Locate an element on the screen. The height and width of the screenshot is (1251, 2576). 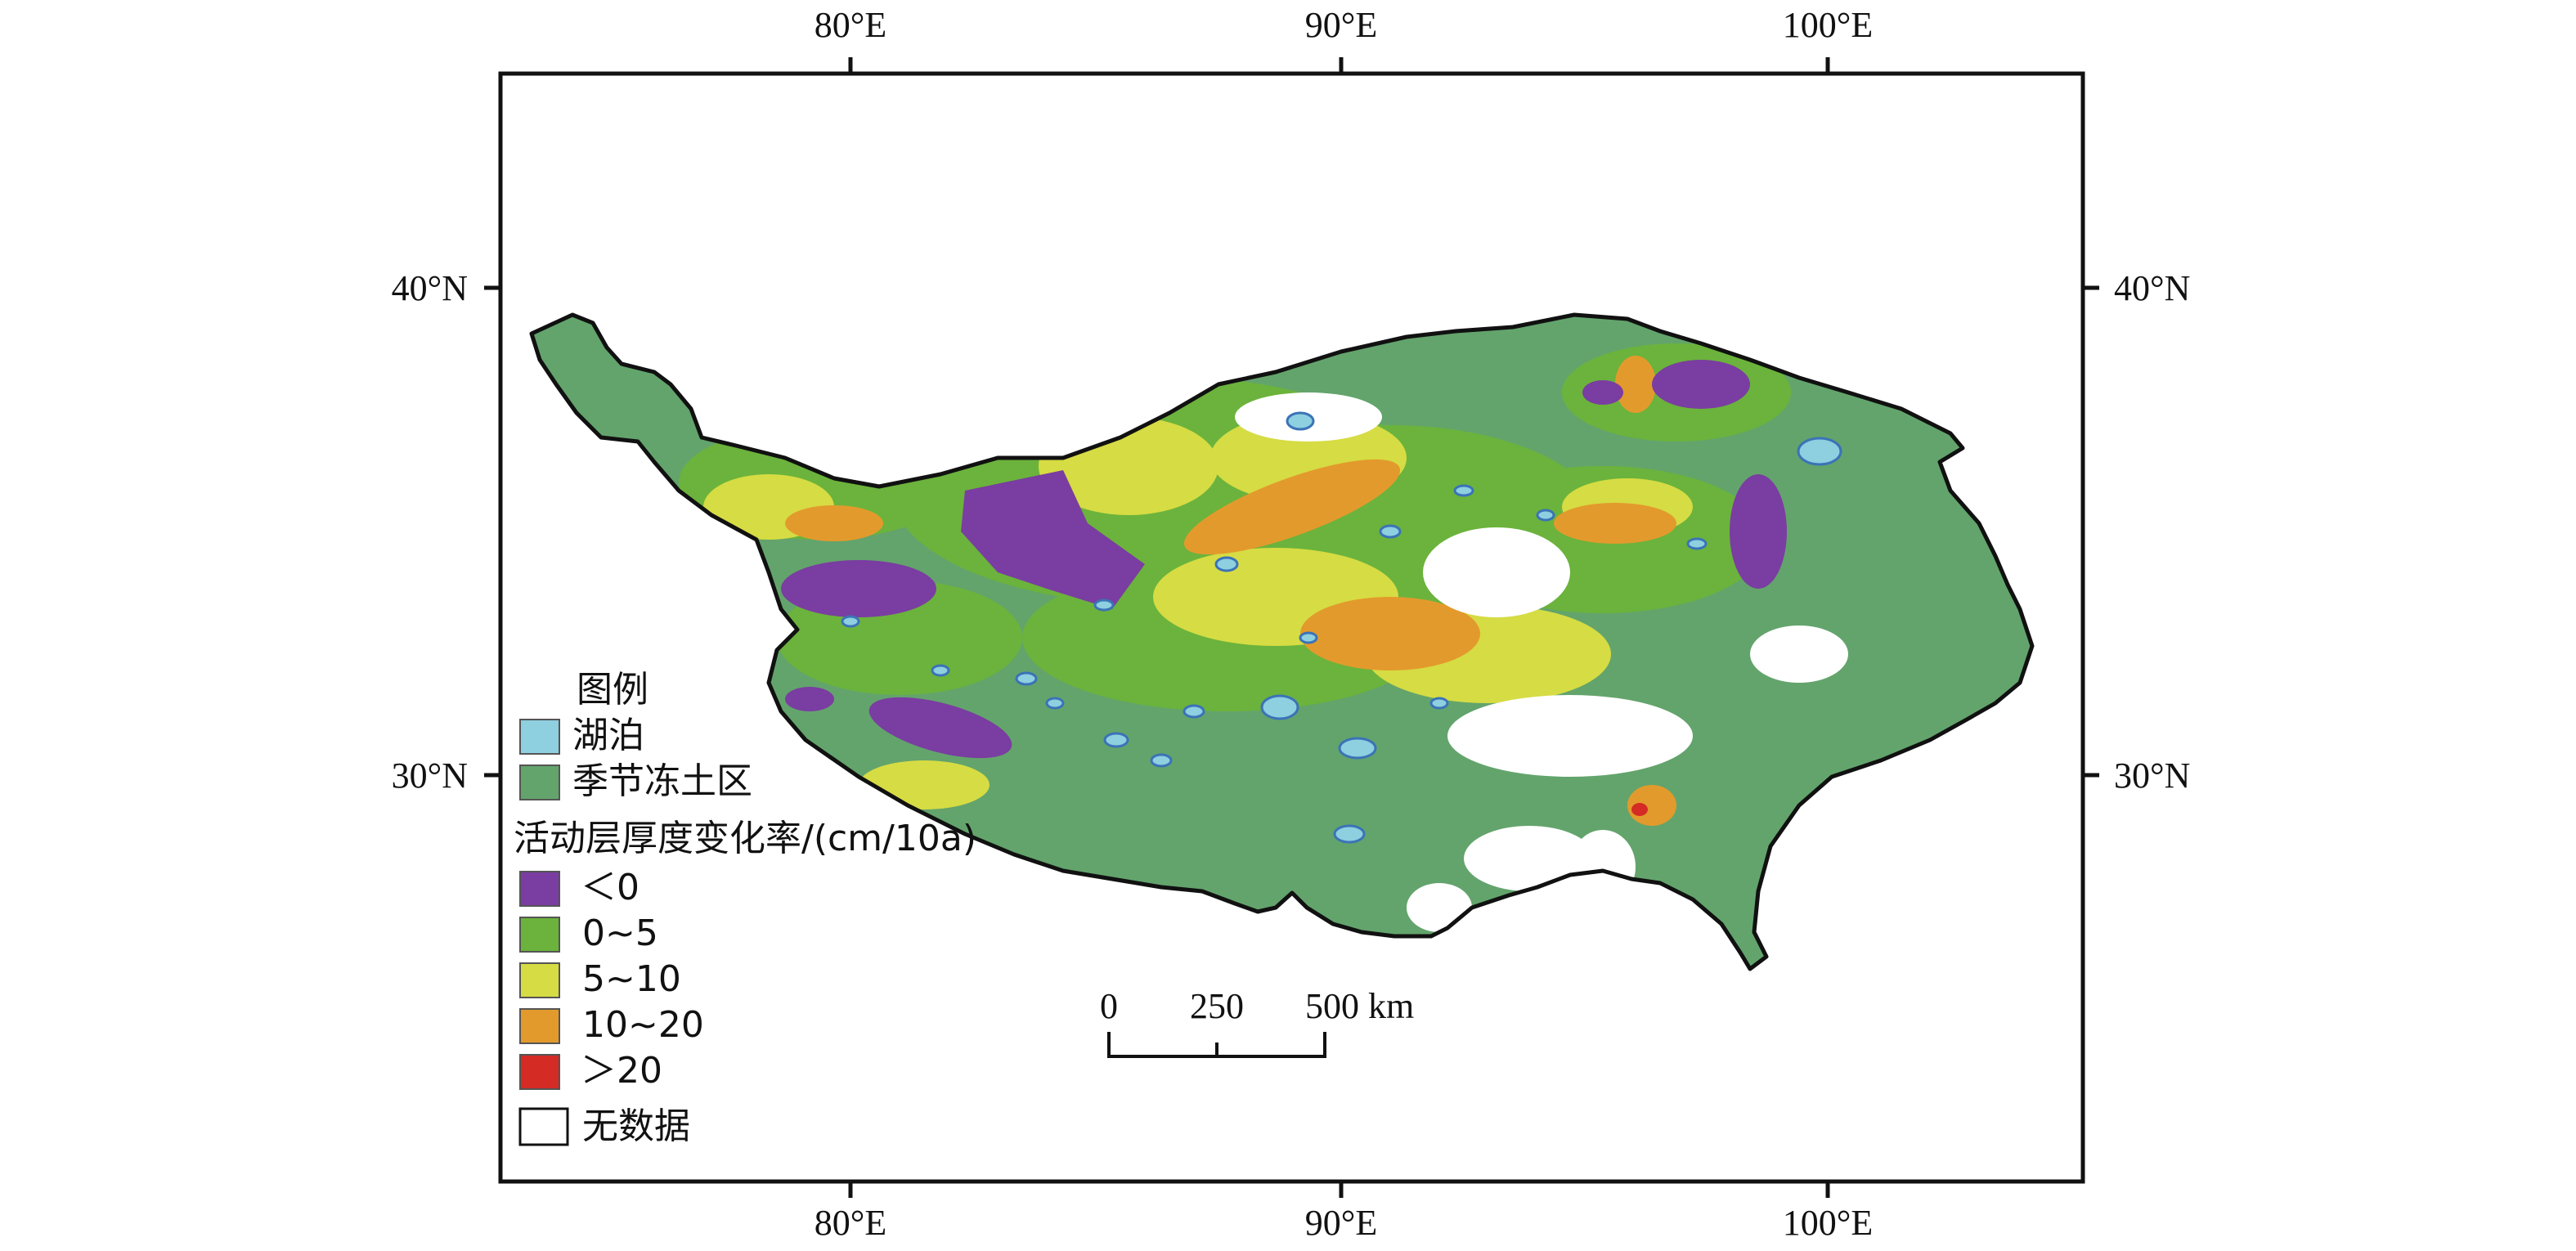
legend-class-title: 活动层厚度变化率/(cm/10a) is located at coordinates (745, 838).